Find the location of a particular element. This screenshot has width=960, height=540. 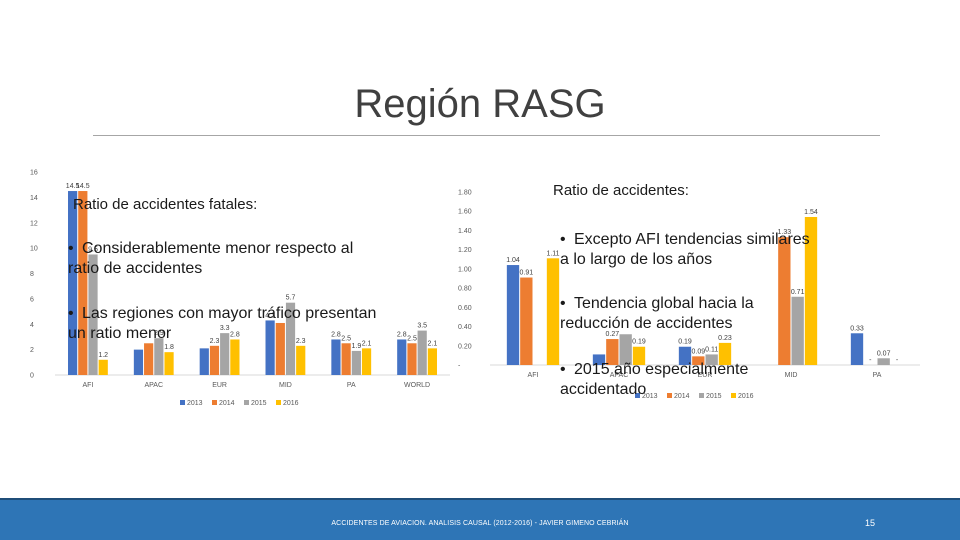

bar-world-2013 is located at coordinates (402, 357).